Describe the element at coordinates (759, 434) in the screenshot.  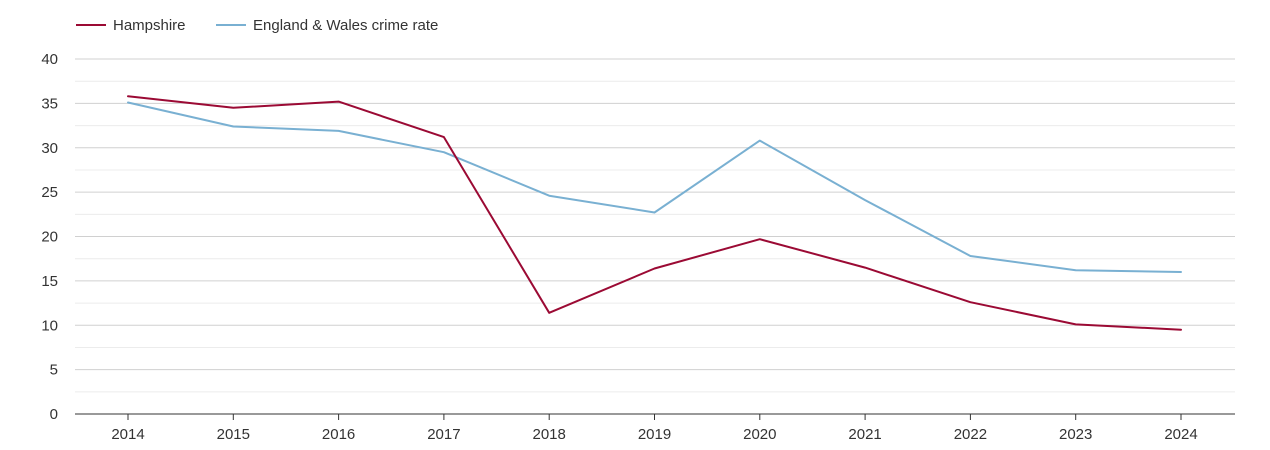
I see `x-tick-label: 2020` at that location.